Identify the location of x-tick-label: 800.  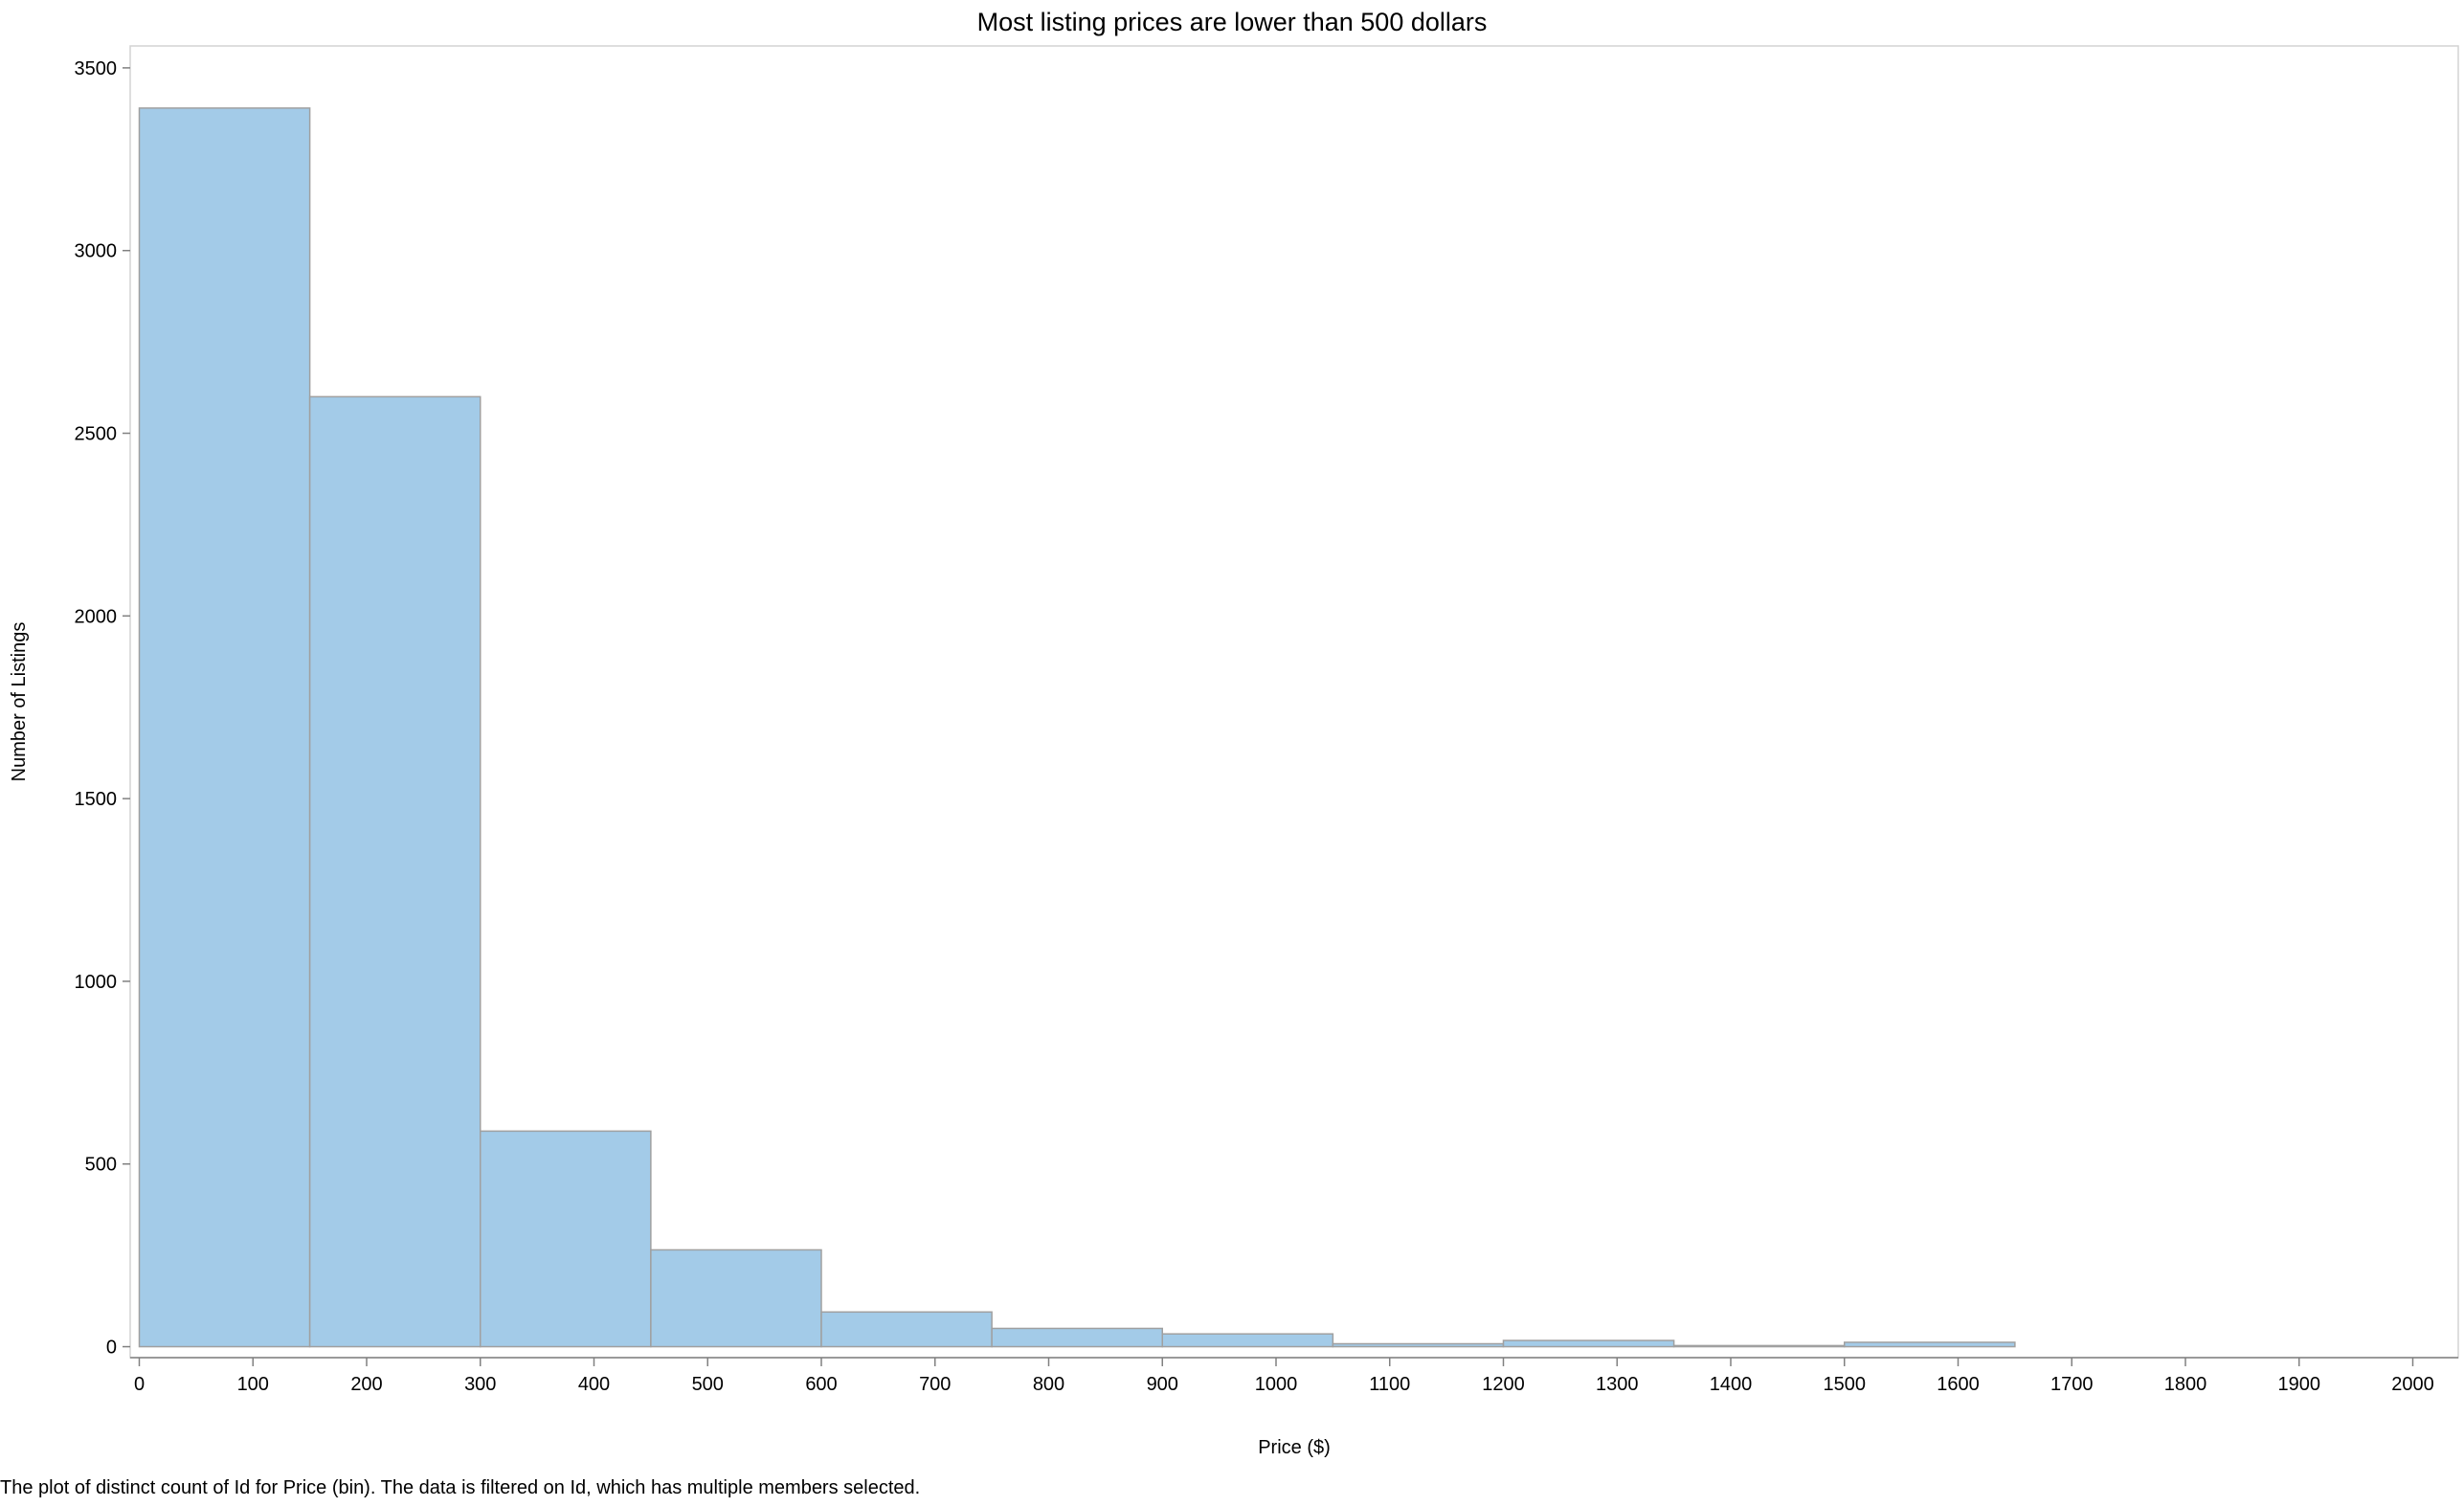
(1048, 1384).